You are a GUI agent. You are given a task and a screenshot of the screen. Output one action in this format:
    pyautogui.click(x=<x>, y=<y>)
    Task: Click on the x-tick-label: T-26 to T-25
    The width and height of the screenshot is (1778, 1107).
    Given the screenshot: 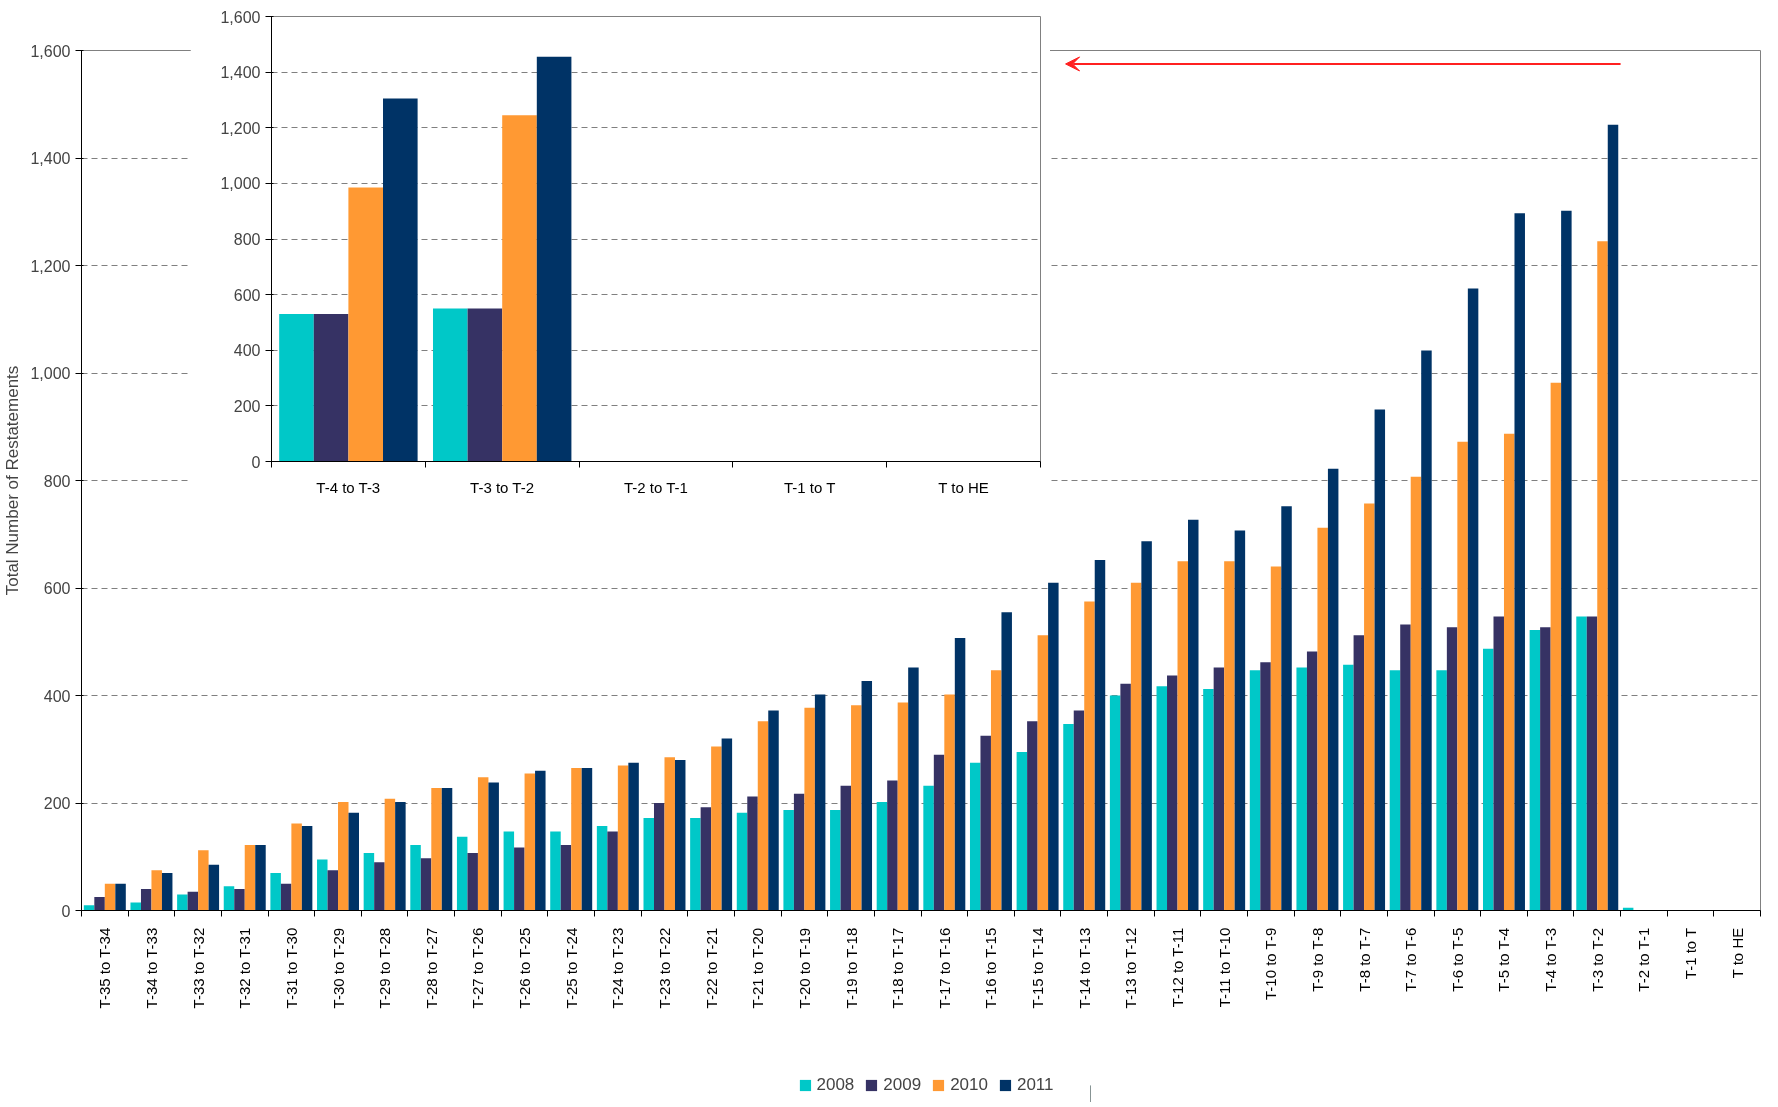 What is the action you would take?
    pyautogui.click(x=525, y=968)
    